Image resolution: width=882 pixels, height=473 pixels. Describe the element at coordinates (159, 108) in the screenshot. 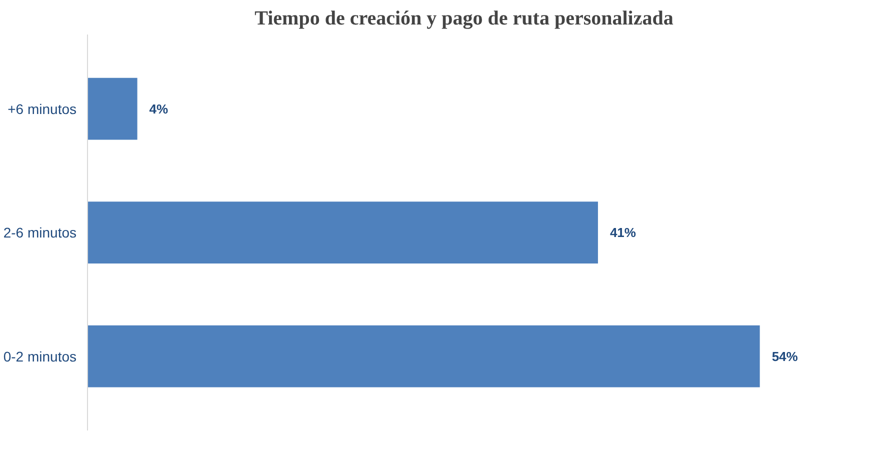

I see `data-label: 4%` at that location.